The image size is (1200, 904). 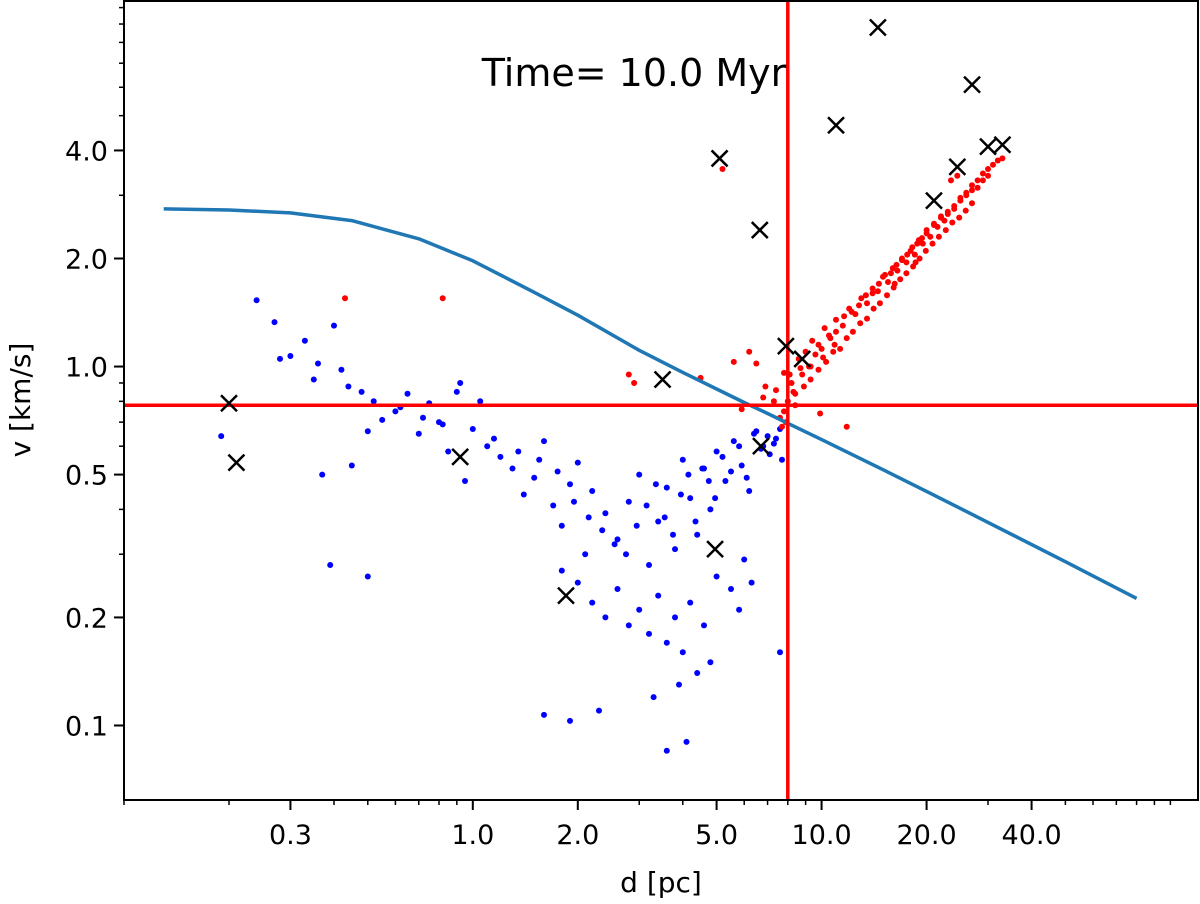 What do you see at coordinates (290, 835) in the screenshot?
I see `x-tick-label: 0.3` at bounding box center [290, 835].